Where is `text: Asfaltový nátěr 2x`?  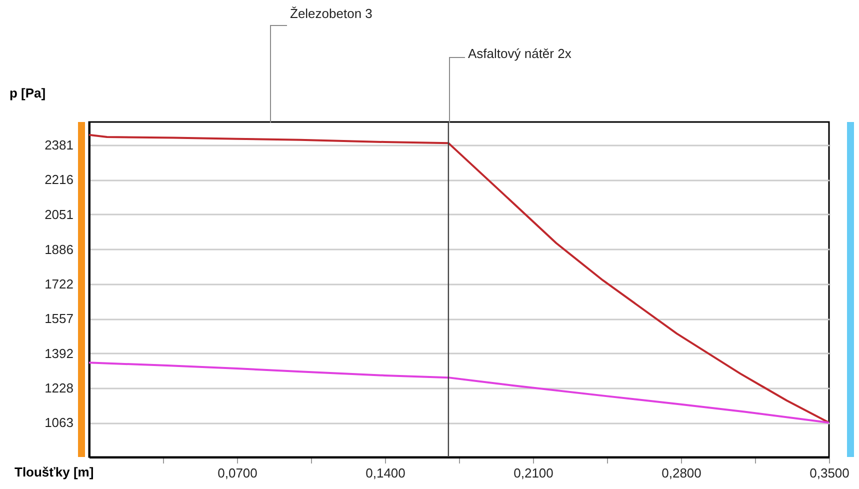 text: Asfaltový nátěr 2x is located at coordinates (520, 53).